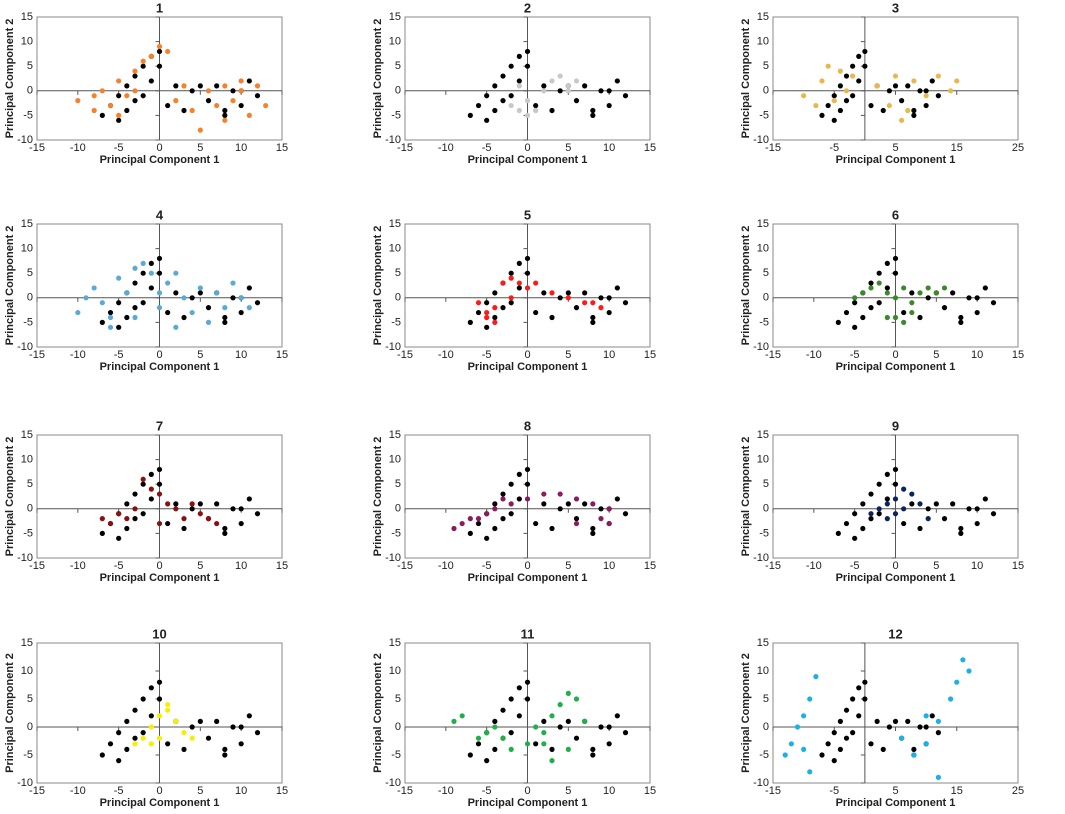 This screenshot has height=814, width=1065. I want to click on x-tick-label: 10, so click(241, 148).